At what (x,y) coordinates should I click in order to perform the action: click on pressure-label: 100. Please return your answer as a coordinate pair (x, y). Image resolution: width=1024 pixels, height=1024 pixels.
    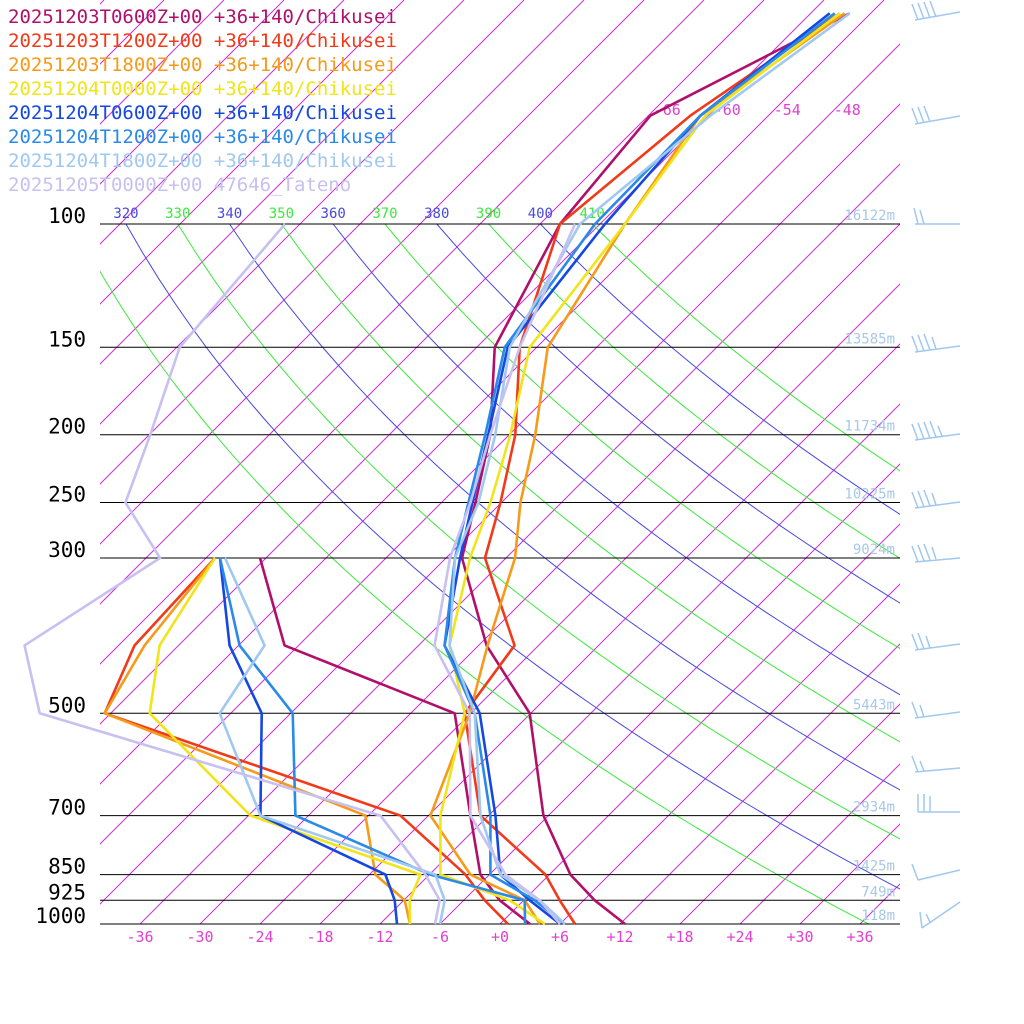
    Looking at the image, I should click on (67, 216).